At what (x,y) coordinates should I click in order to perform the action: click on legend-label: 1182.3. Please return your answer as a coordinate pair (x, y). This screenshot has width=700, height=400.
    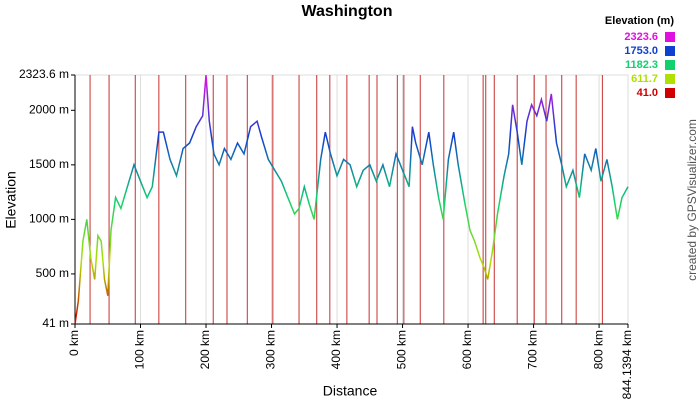
    Looking at the image, I should click on (641, 65).